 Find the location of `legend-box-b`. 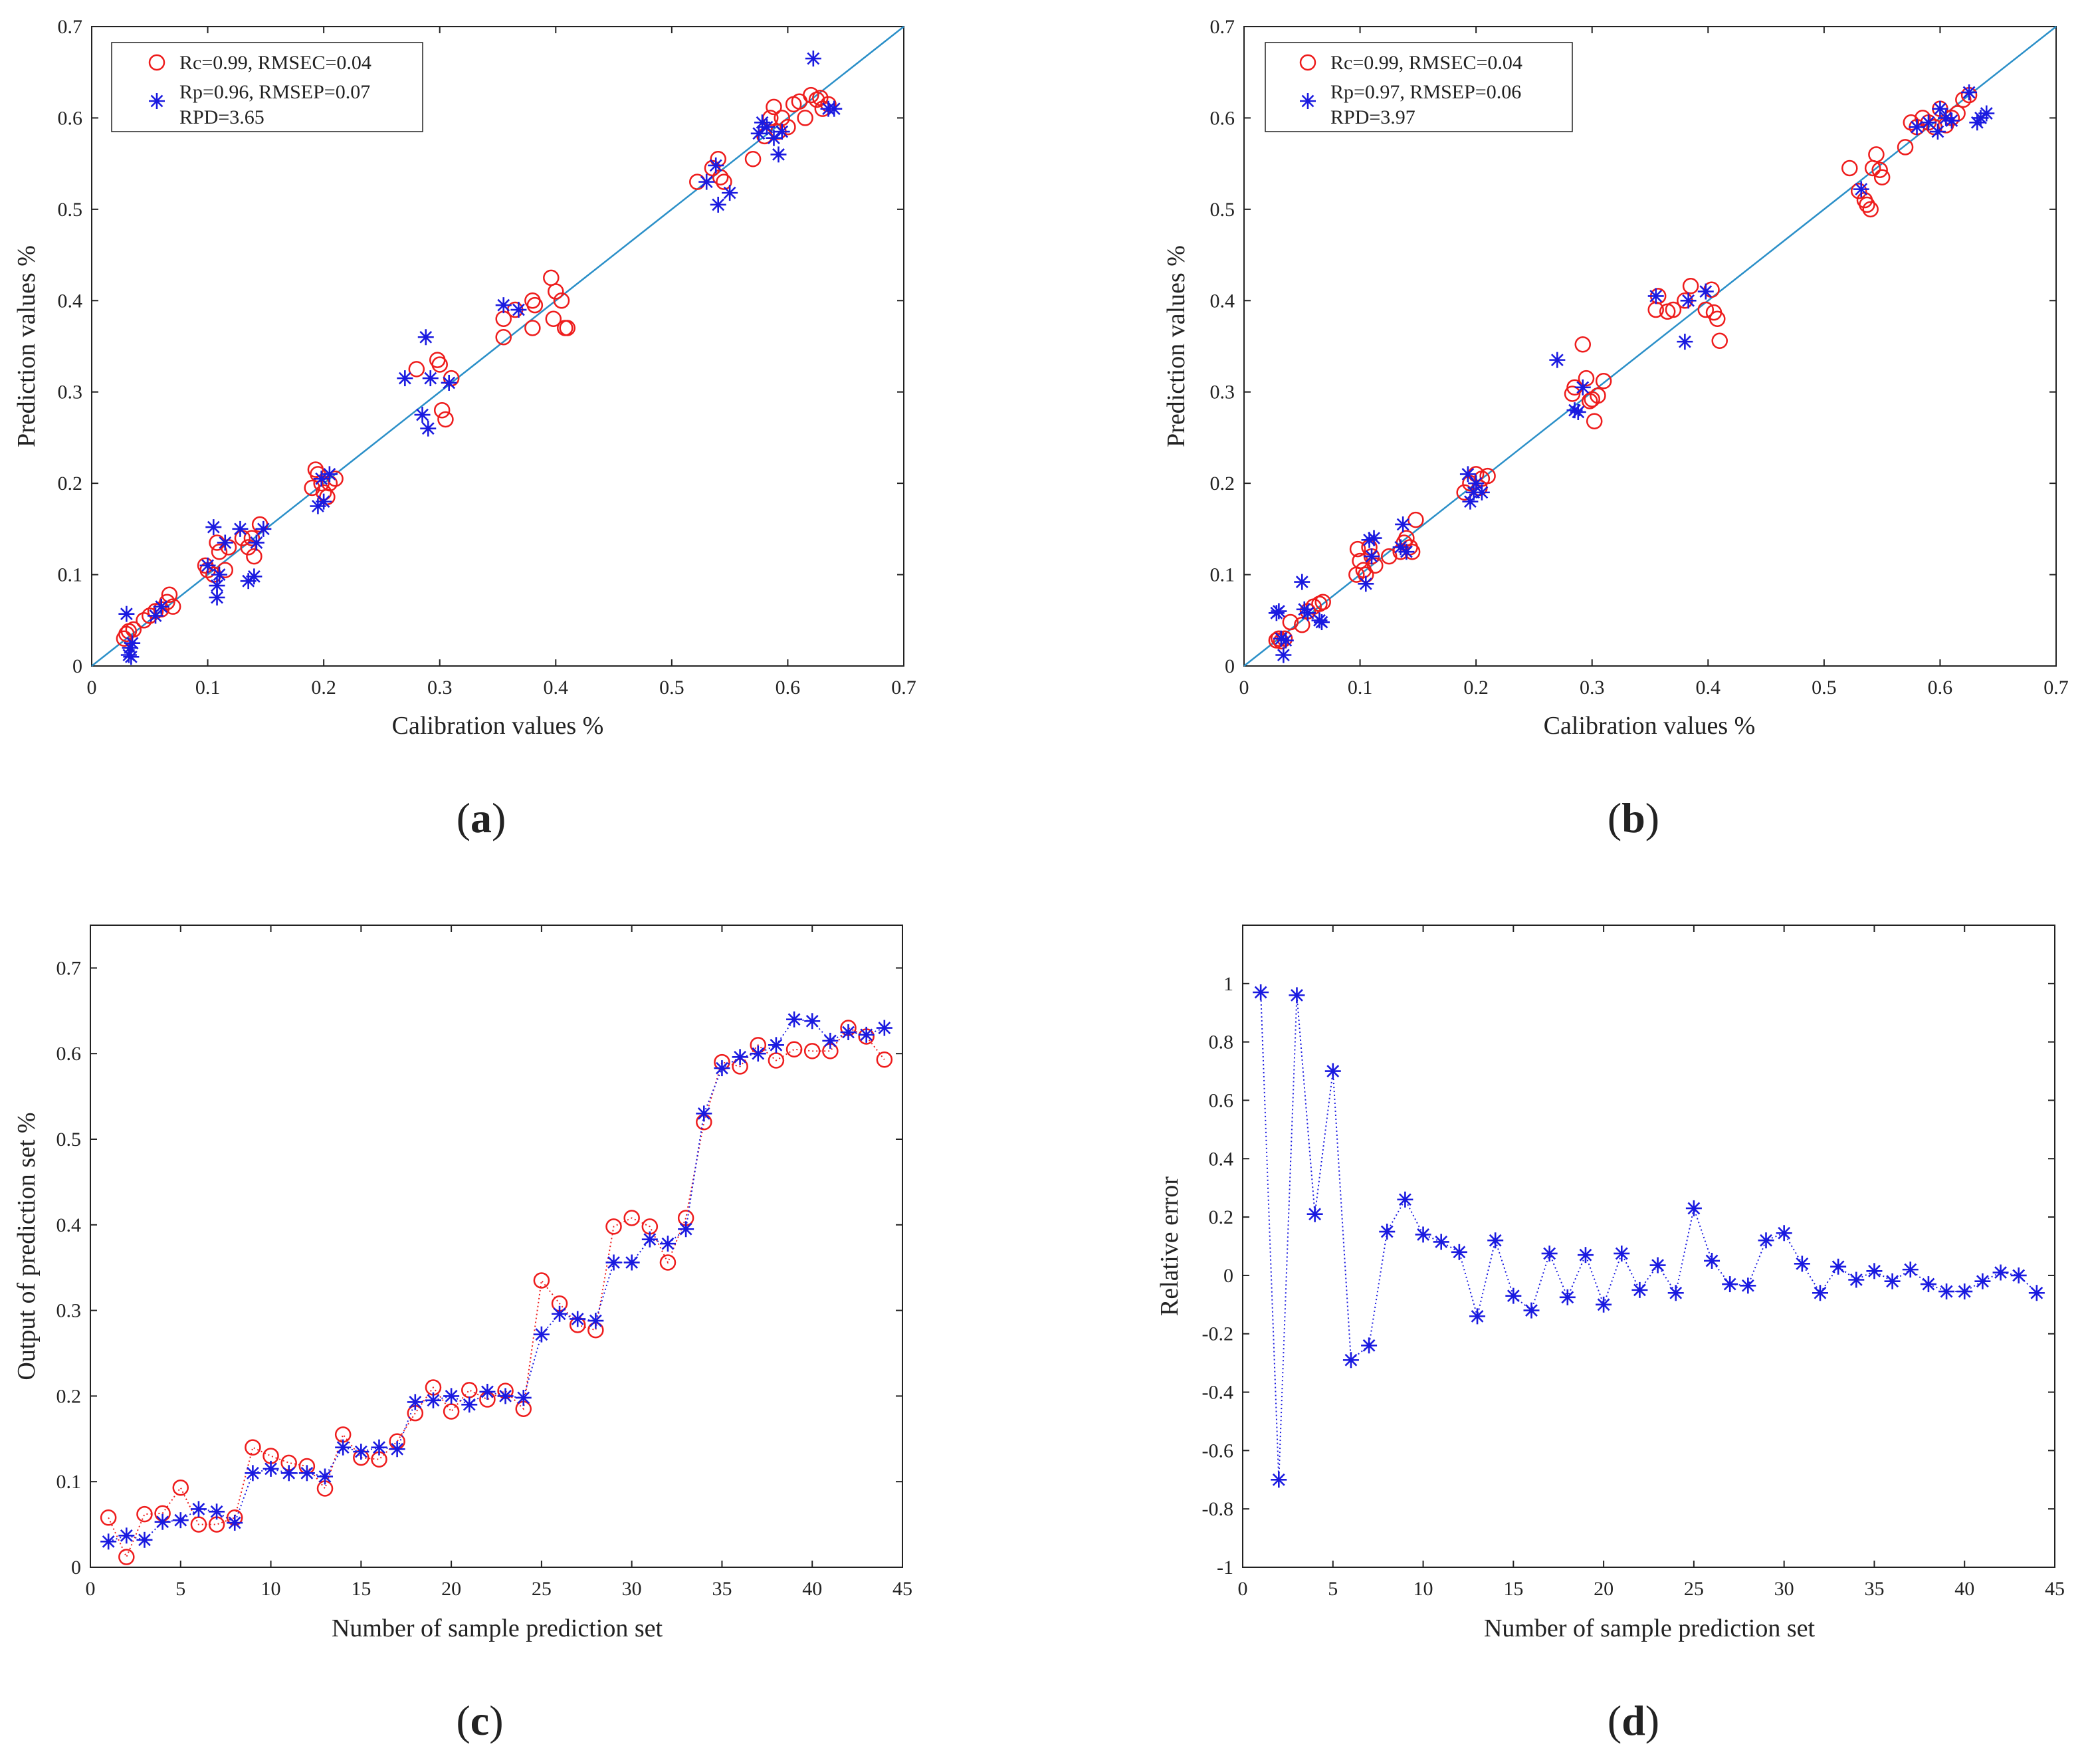

legend-box-b is located at coordinates (1419, 87).